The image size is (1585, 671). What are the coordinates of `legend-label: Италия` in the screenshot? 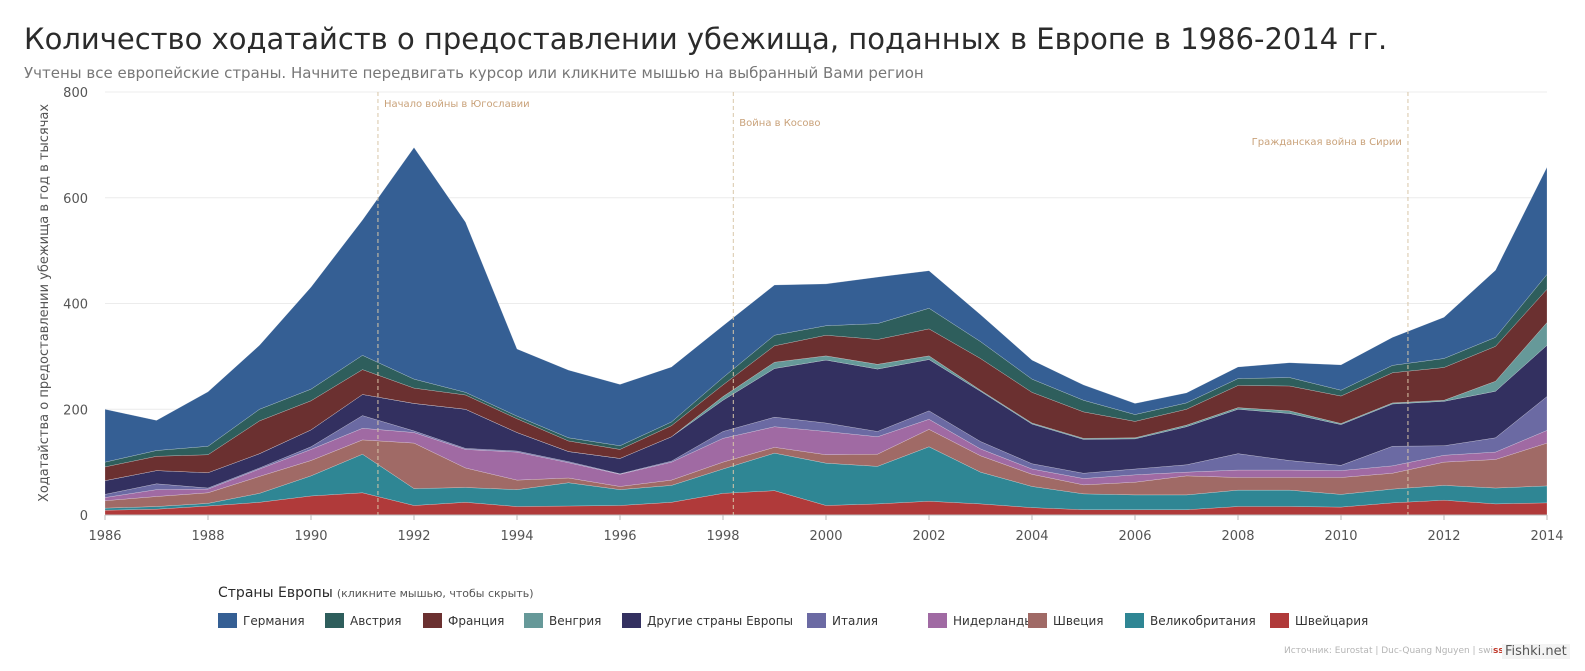 It's located at (855, 621).